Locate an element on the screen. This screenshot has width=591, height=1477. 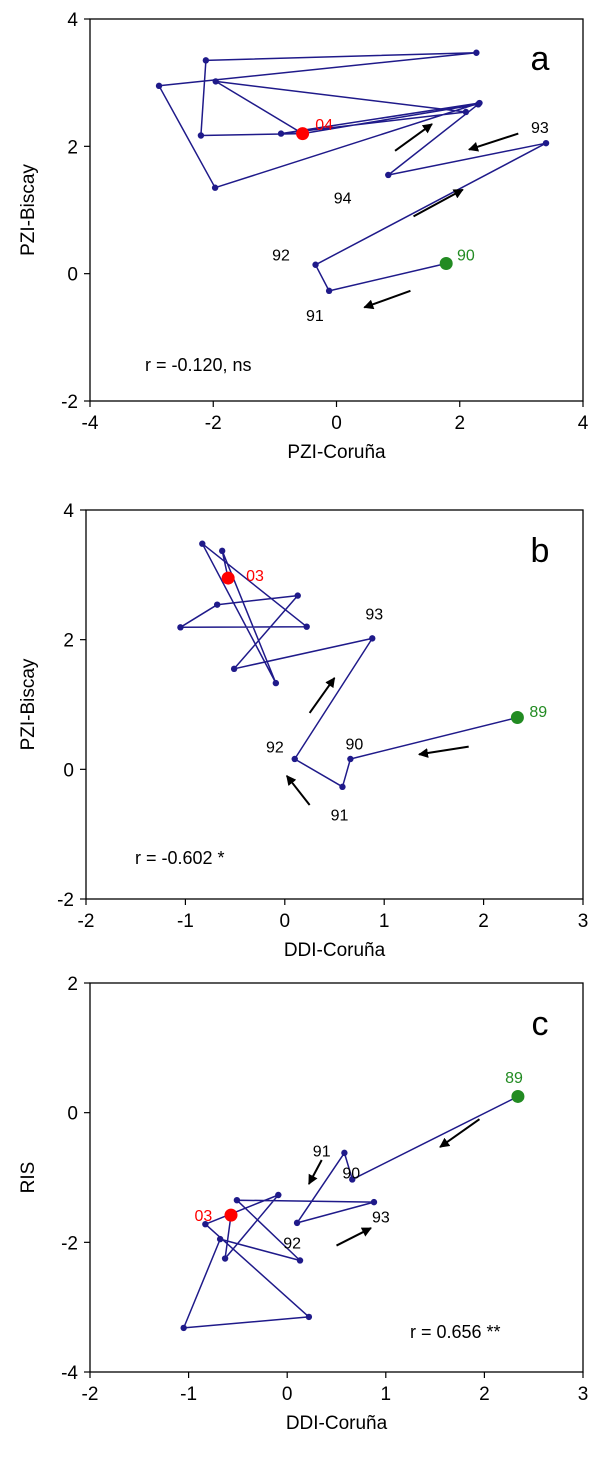
y-axis-label: RIS is located at coordinates (28, 1178).